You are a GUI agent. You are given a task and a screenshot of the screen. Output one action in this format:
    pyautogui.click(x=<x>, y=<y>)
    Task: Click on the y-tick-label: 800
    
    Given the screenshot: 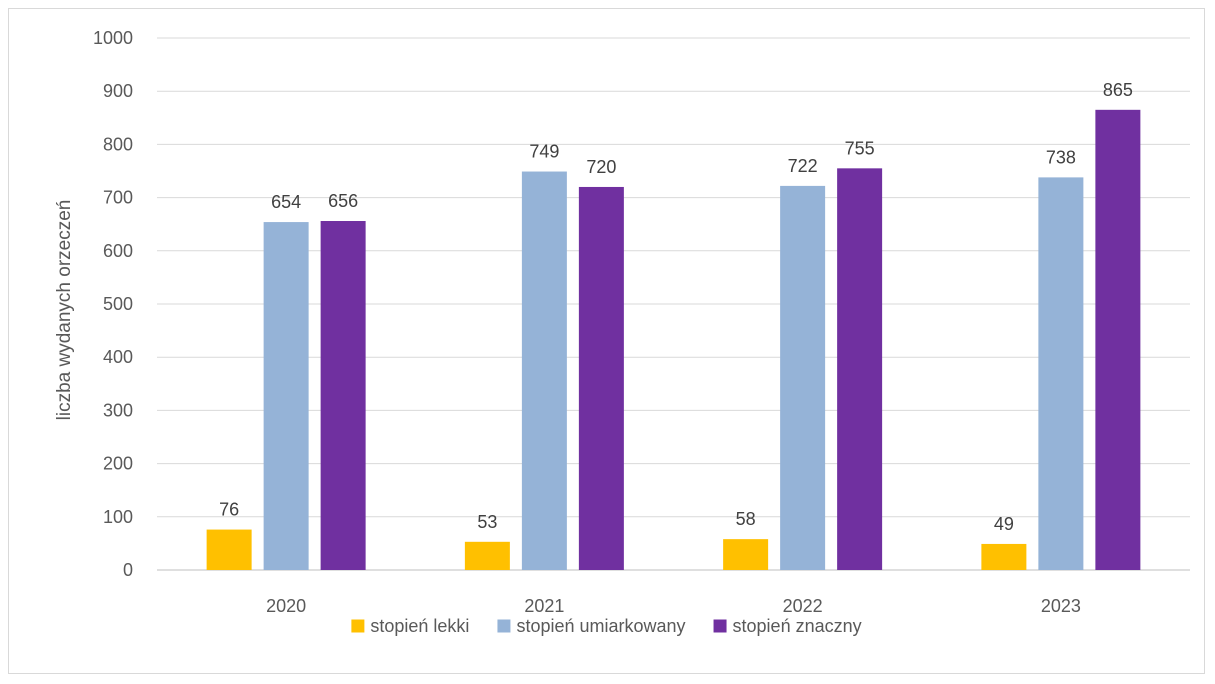 What is the action you would take?
    pyautogui.click(x=118, y=144)
    